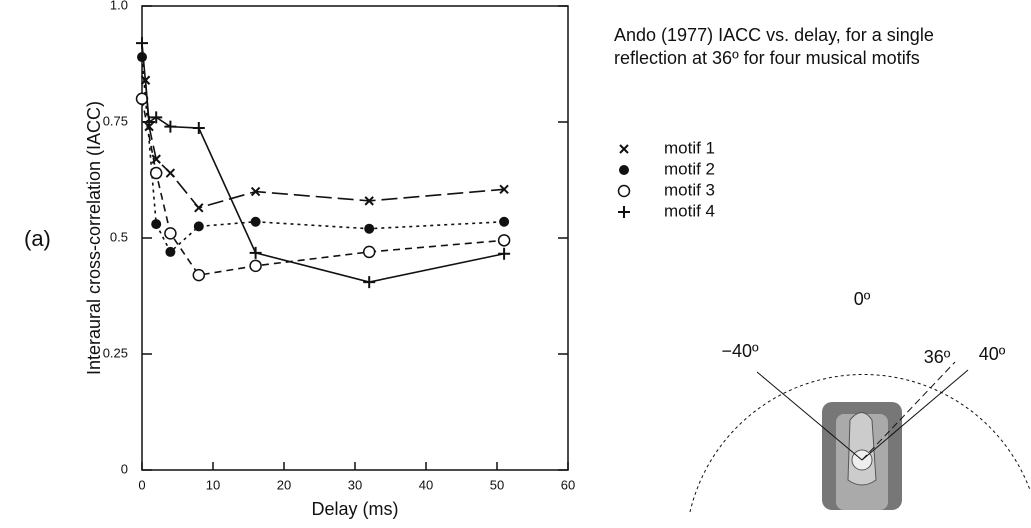  What do you see at coordinates (568, 484) in the screenshot?
I see `x-tick-label: 60` at bounding box center [568, 484].